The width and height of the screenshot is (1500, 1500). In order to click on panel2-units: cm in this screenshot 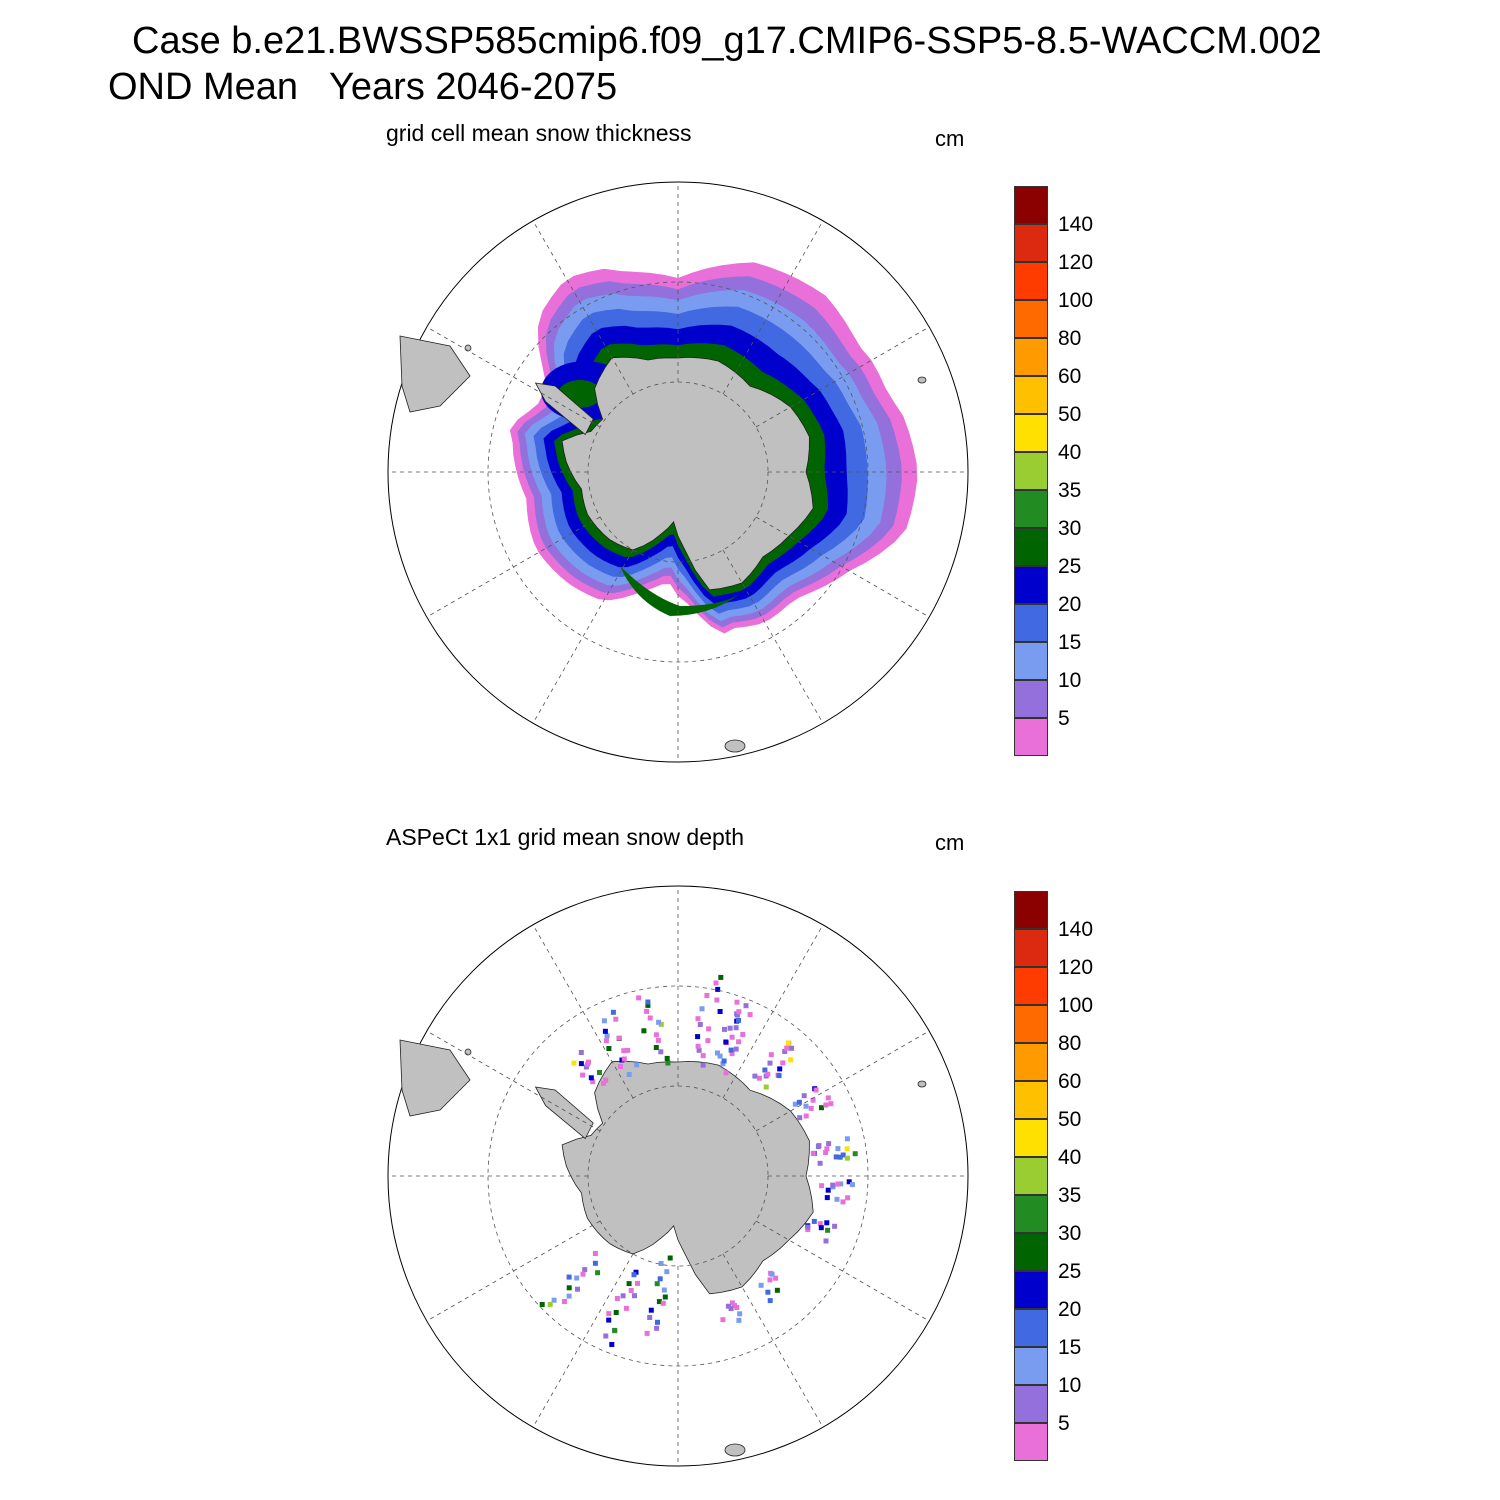, I will do `click(950, 842)`.